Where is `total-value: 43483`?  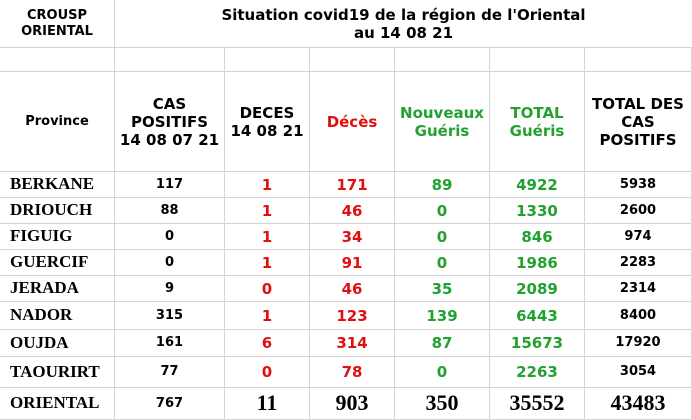
total-value: 43483 is located at coordinates (638, 403).